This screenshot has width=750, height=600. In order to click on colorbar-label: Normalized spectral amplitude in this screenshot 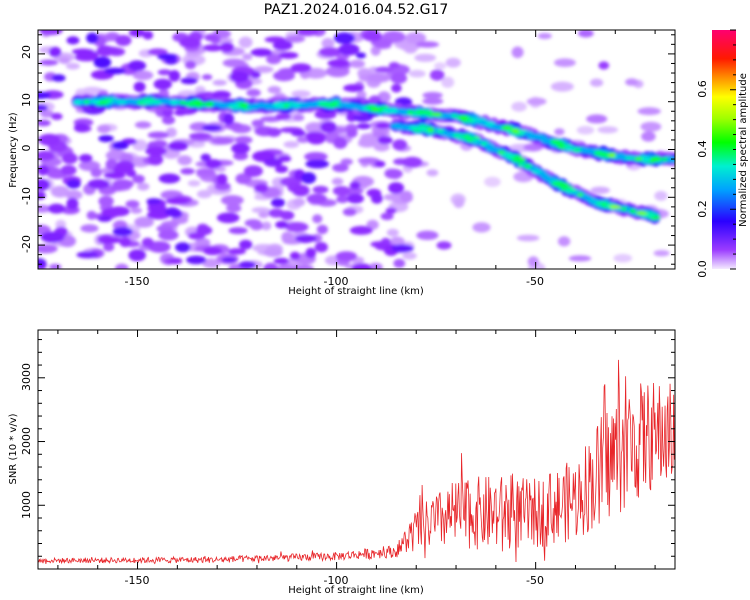, I will do `click(743, 150)`.